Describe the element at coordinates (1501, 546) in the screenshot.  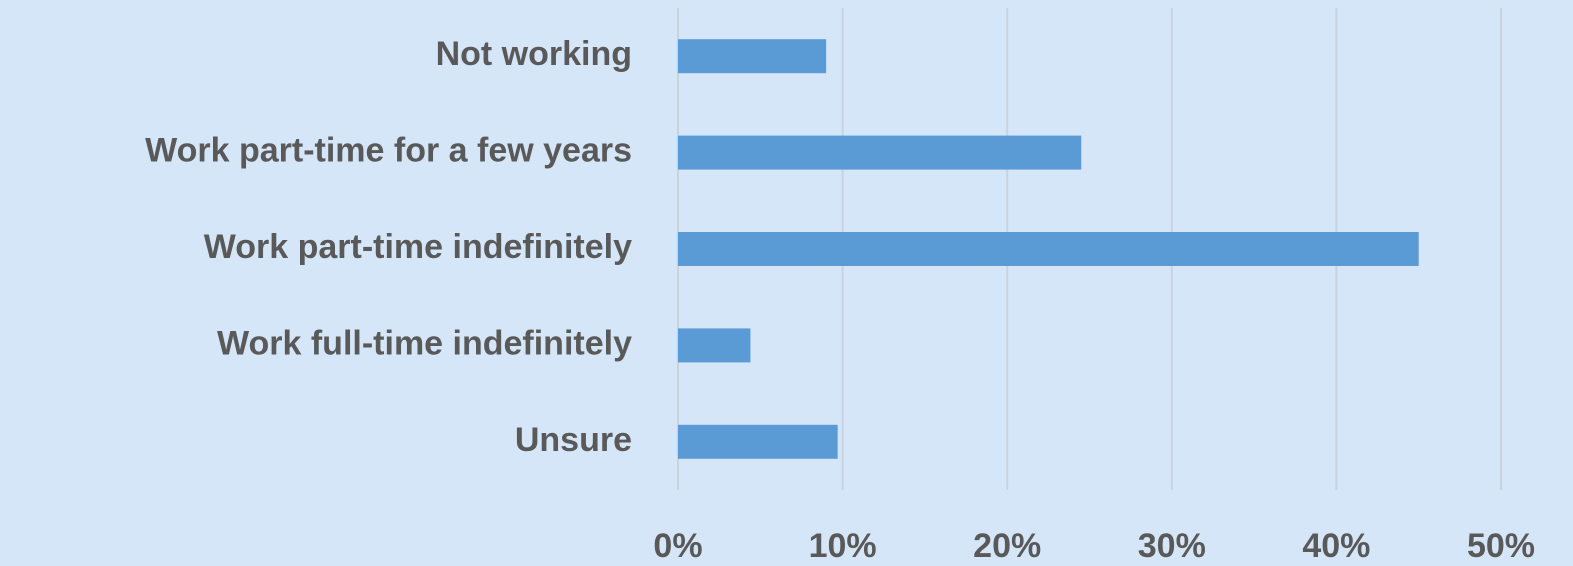
I see `x-tick-label: 50%` at that location.